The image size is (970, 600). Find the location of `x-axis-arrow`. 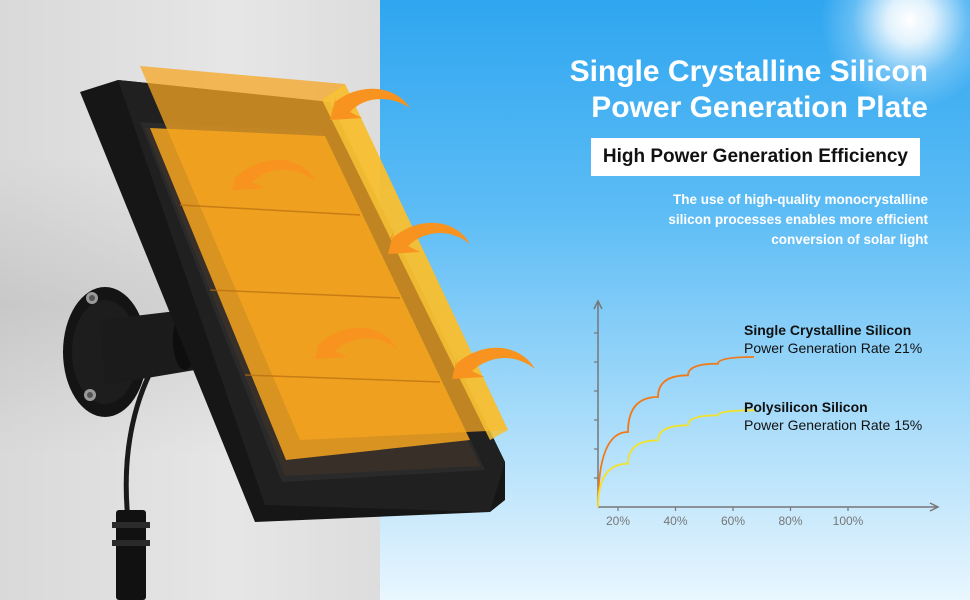

x-axis-arrow is located at coordinates (934, 507).